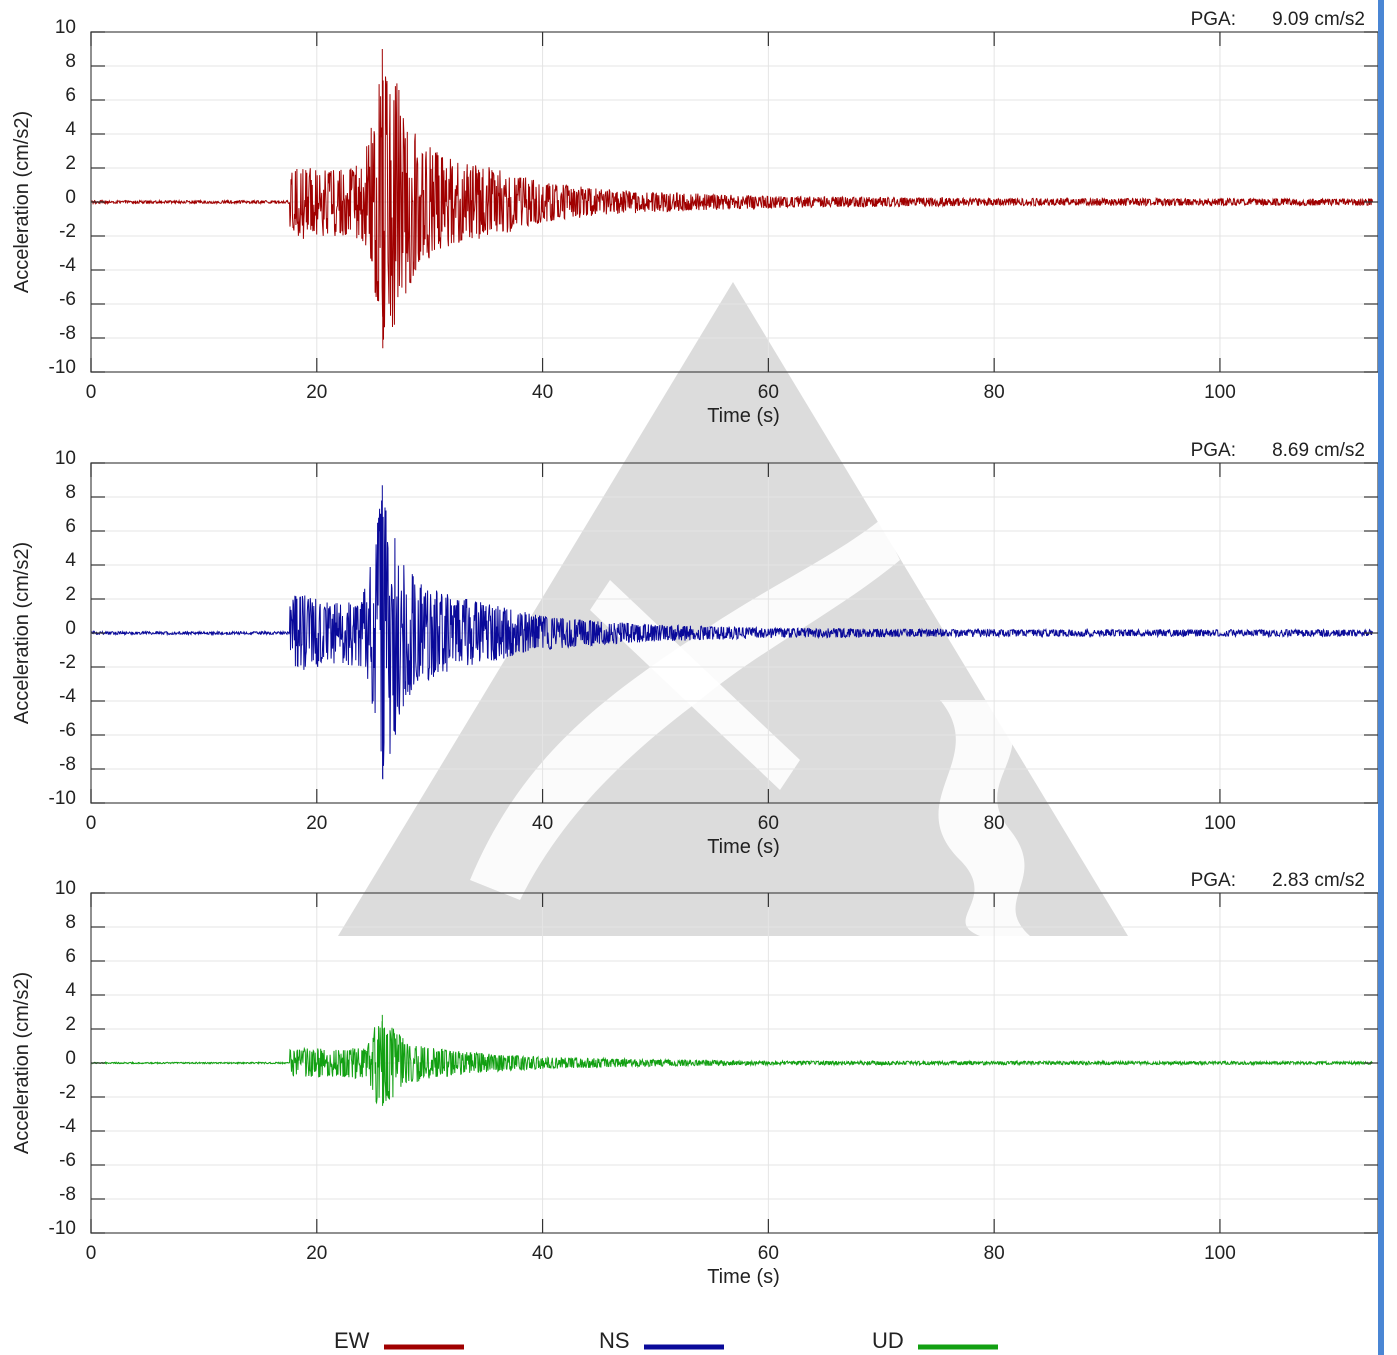  I want to click on legend-item-ns: NS, so click(661, 1340).